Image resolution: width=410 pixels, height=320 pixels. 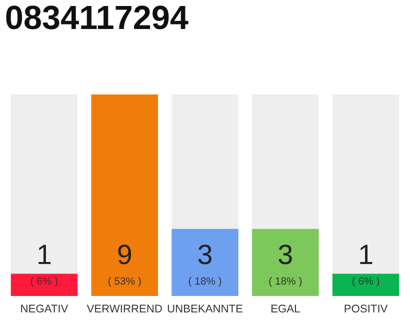 I want to click on x-tick-label: EGAL, so click(x=285, y=308).